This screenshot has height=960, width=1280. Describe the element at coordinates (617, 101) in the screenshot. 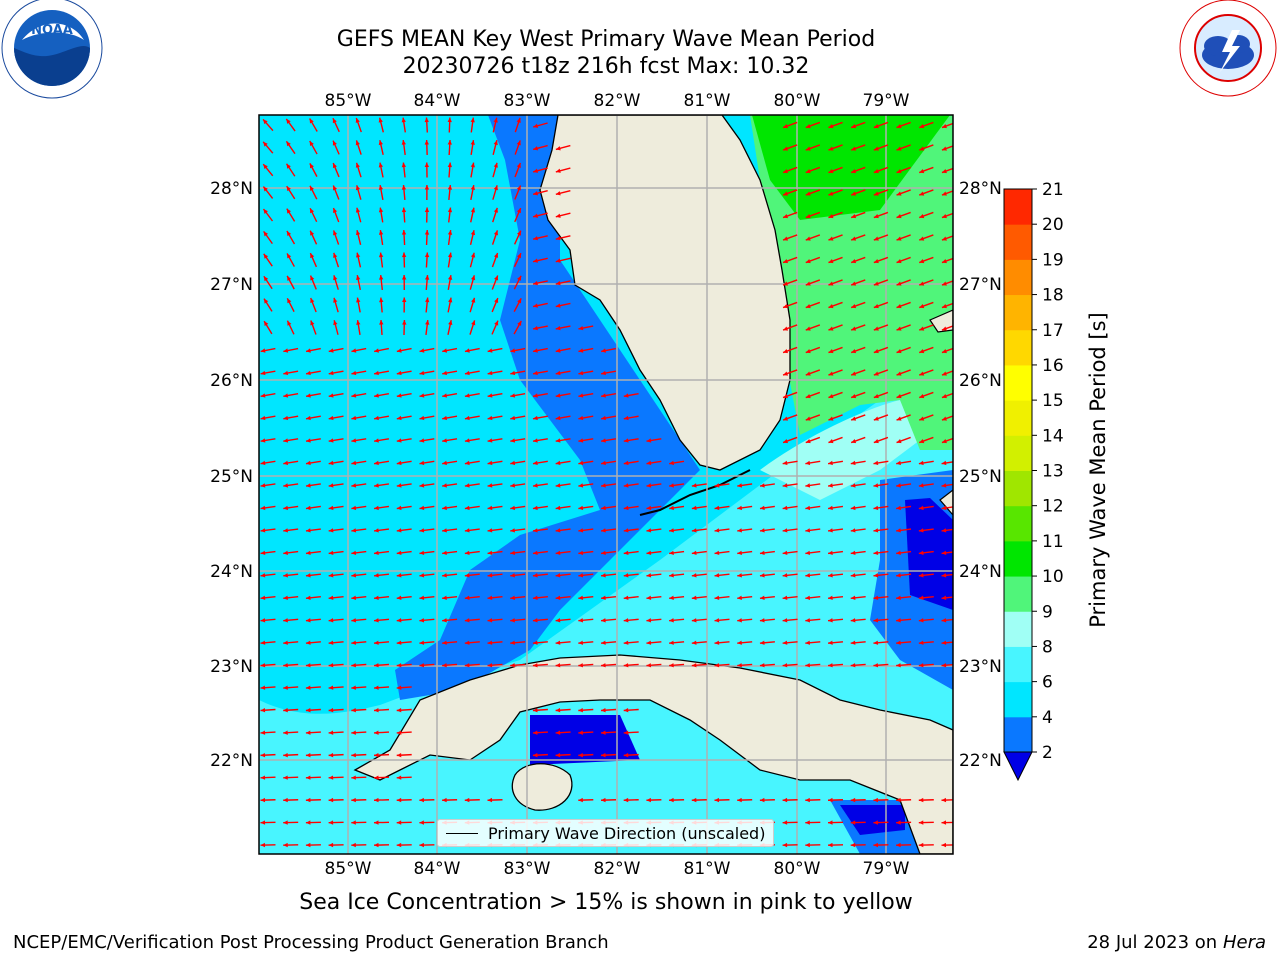

I see `lon-label-top: 82°W` at that location.